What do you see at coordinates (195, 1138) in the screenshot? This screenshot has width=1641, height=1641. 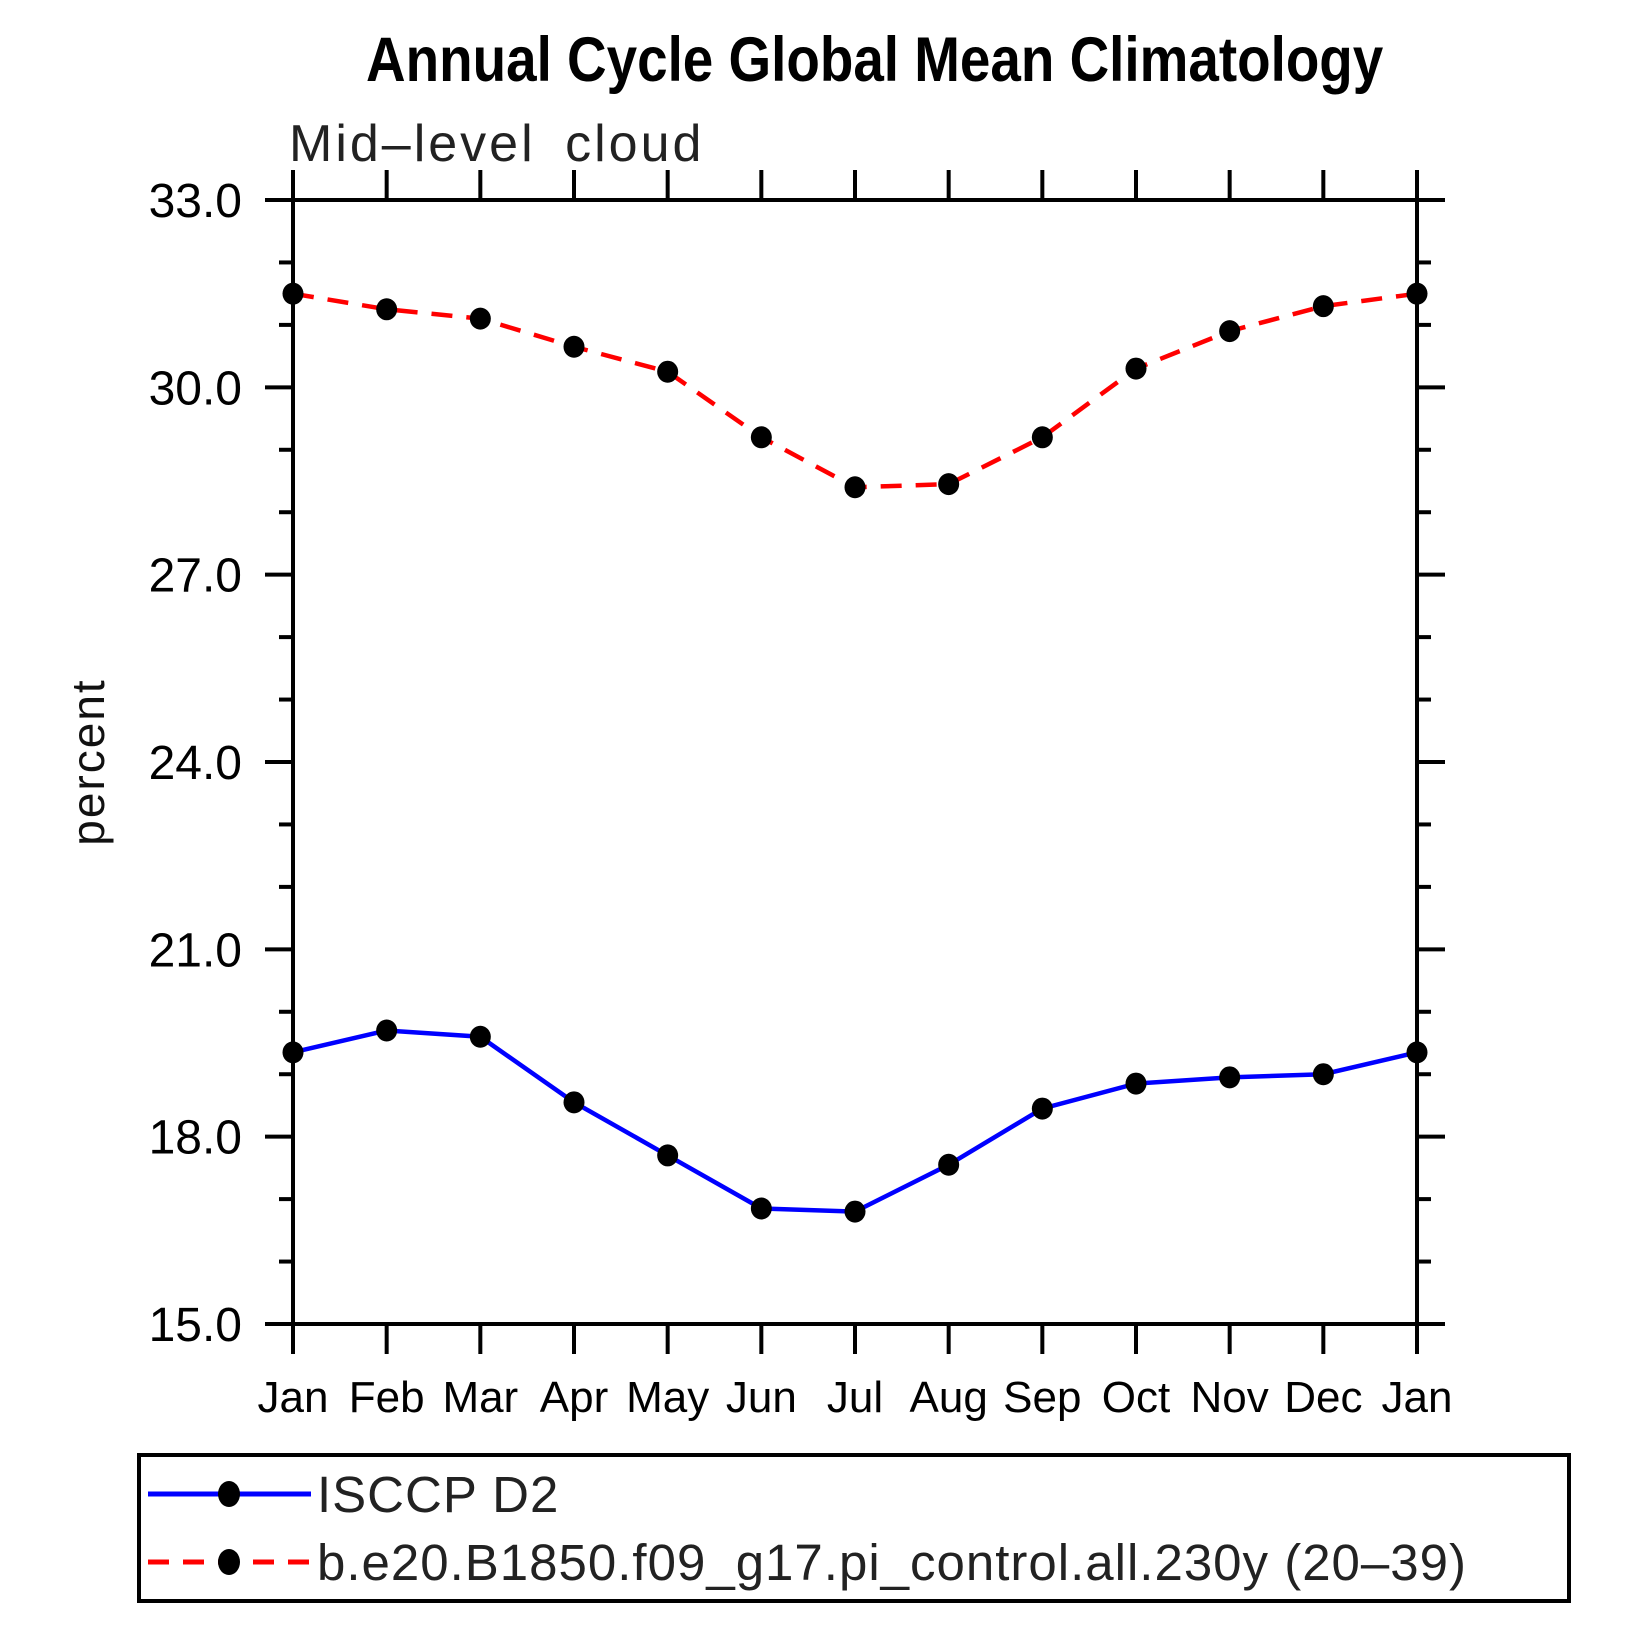 I see `y-tick-label: 18.0` at bounding box center [195, 1138].